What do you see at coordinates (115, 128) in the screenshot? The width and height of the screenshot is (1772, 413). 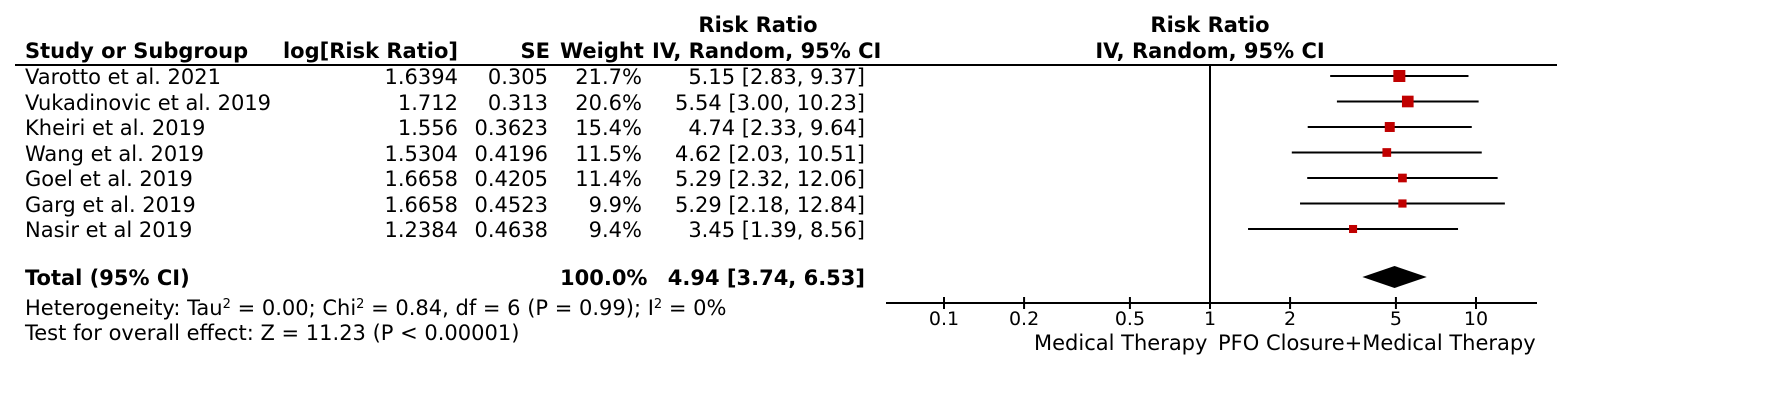 I see `study-name: Kheiri et al. 2019` at bounding box center [115, 128].